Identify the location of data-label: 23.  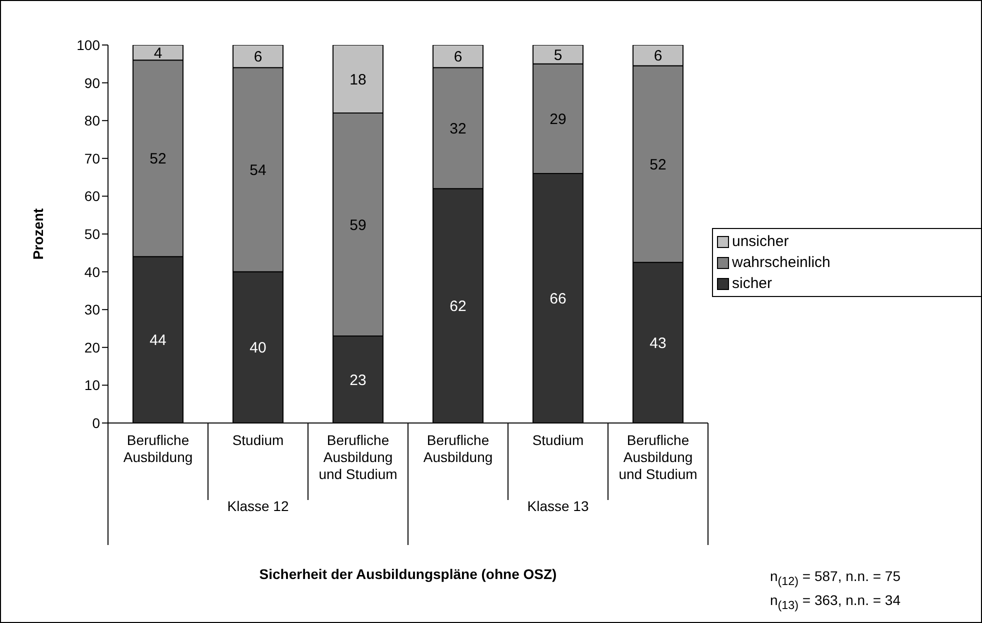
(358, 380).